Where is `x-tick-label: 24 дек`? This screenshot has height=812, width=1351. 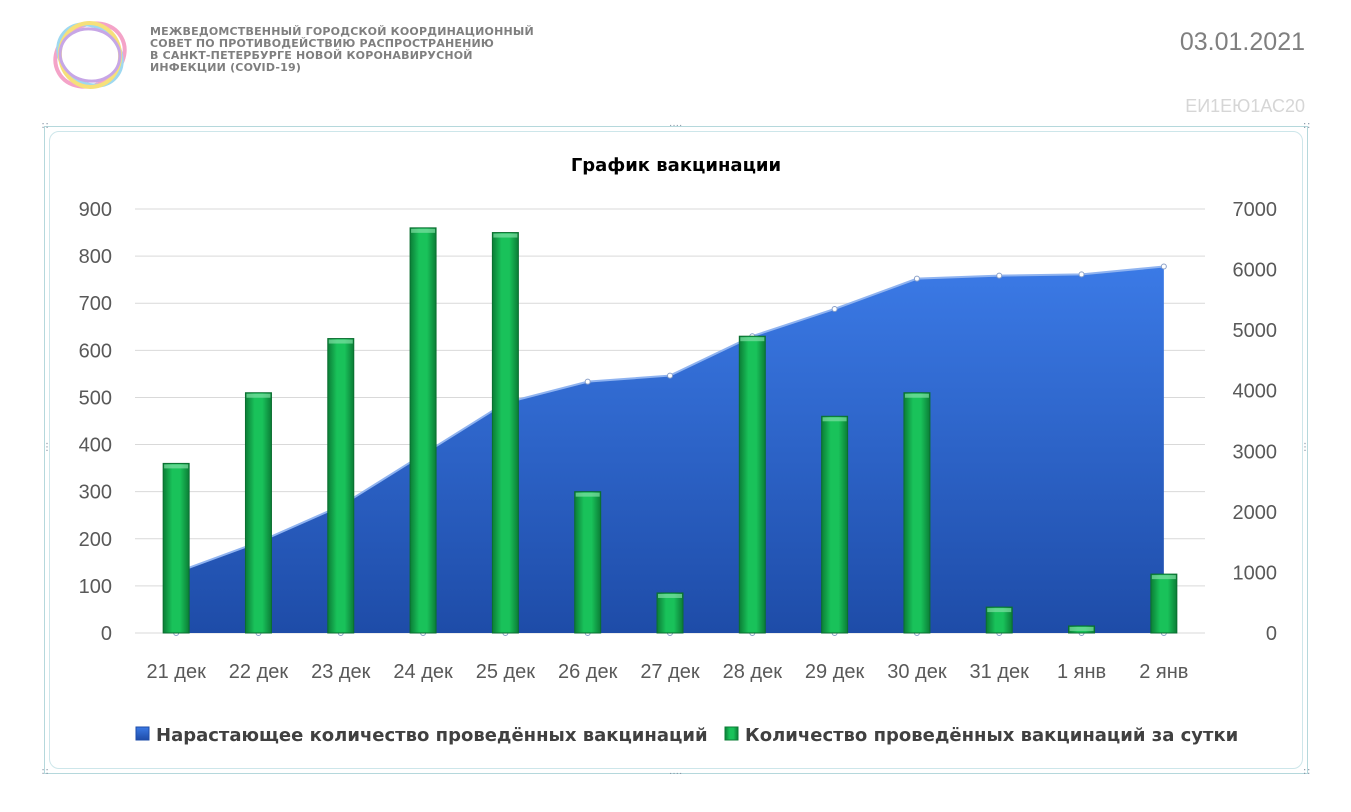
x-tick-label: 24 дек is located at coordinates (423, 672).